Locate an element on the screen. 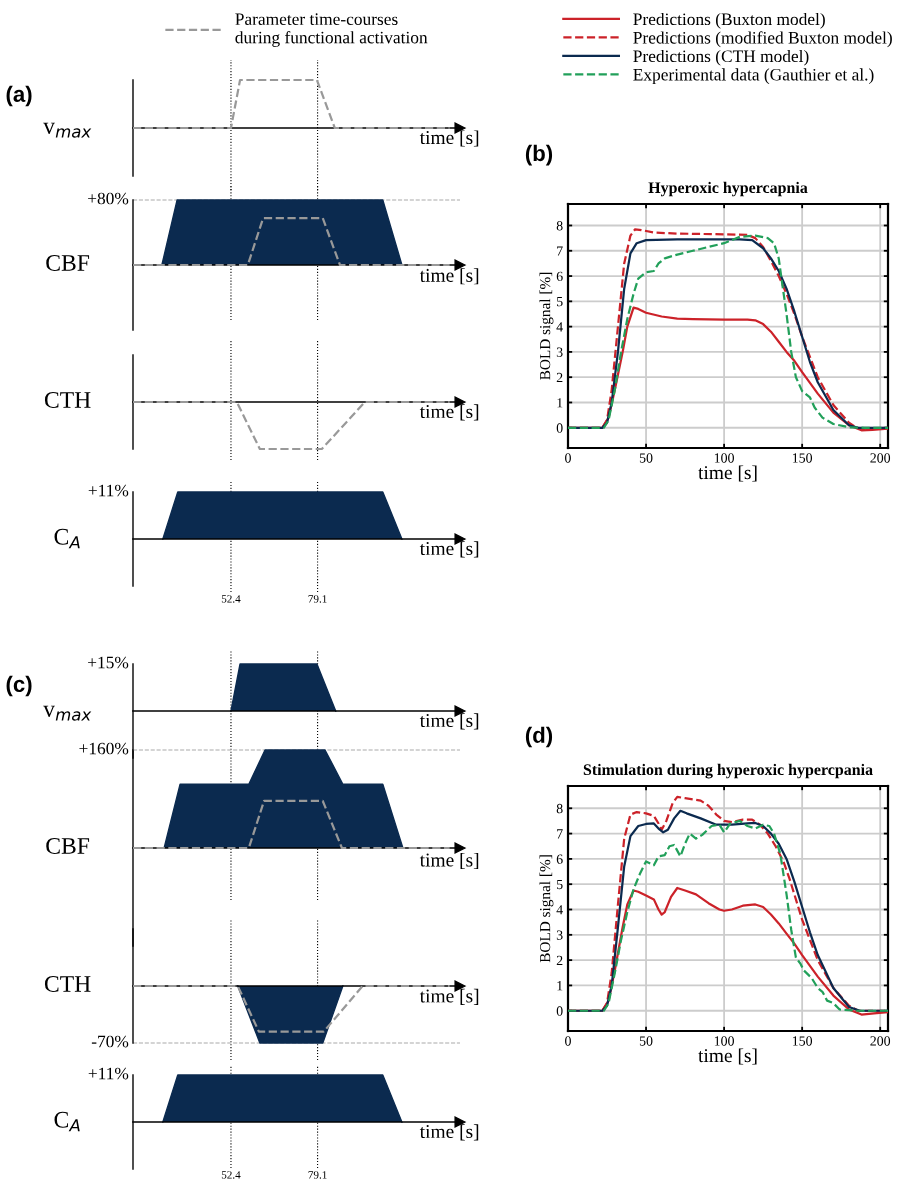  text: +160% is located at coordinates (104, 748).